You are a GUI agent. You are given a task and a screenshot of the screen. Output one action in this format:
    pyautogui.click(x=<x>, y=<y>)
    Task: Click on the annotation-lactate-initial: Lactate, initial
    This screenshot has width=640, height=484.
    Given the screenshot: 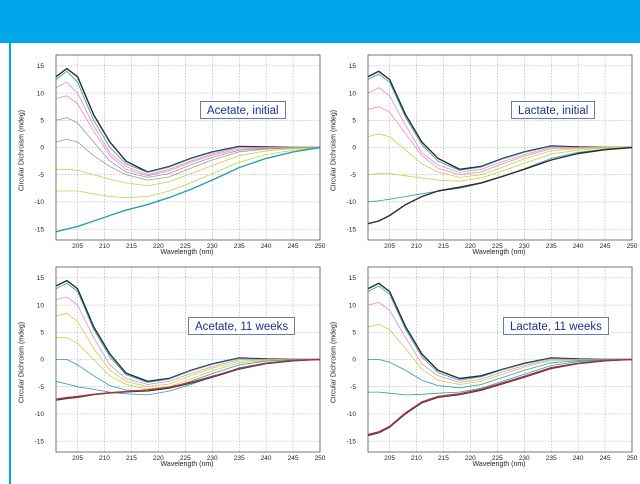 What is the action you would take?
    pyautogui.click(x=553, y=110)
    